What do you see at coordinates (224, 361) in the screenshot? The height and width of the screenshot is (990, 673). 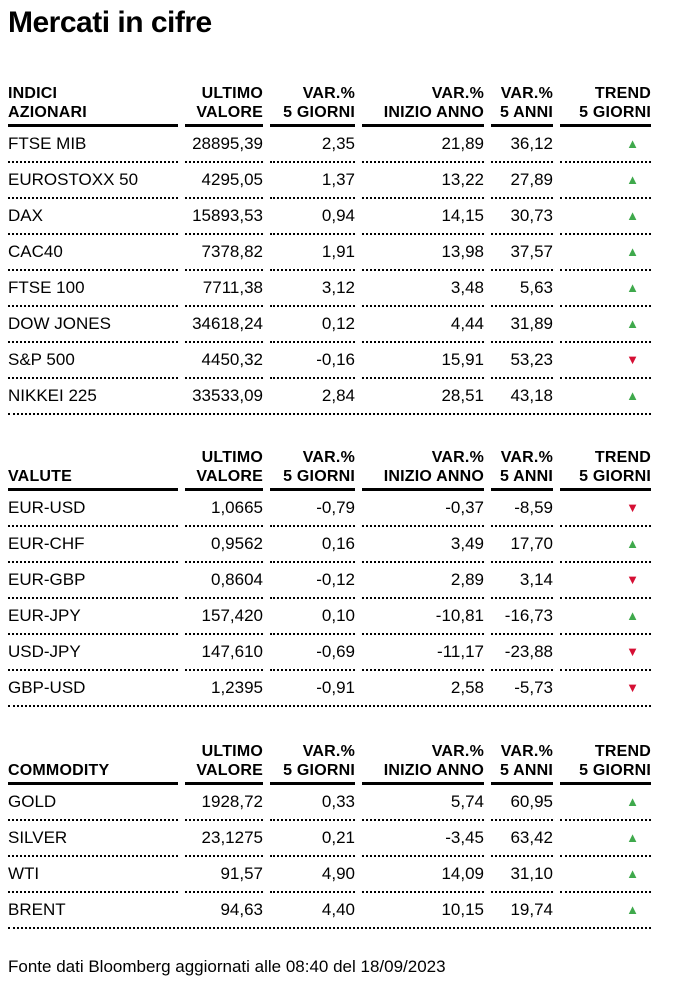 I see `value-ultimo-valore: 4450,32` at bounding box center [224, 361].